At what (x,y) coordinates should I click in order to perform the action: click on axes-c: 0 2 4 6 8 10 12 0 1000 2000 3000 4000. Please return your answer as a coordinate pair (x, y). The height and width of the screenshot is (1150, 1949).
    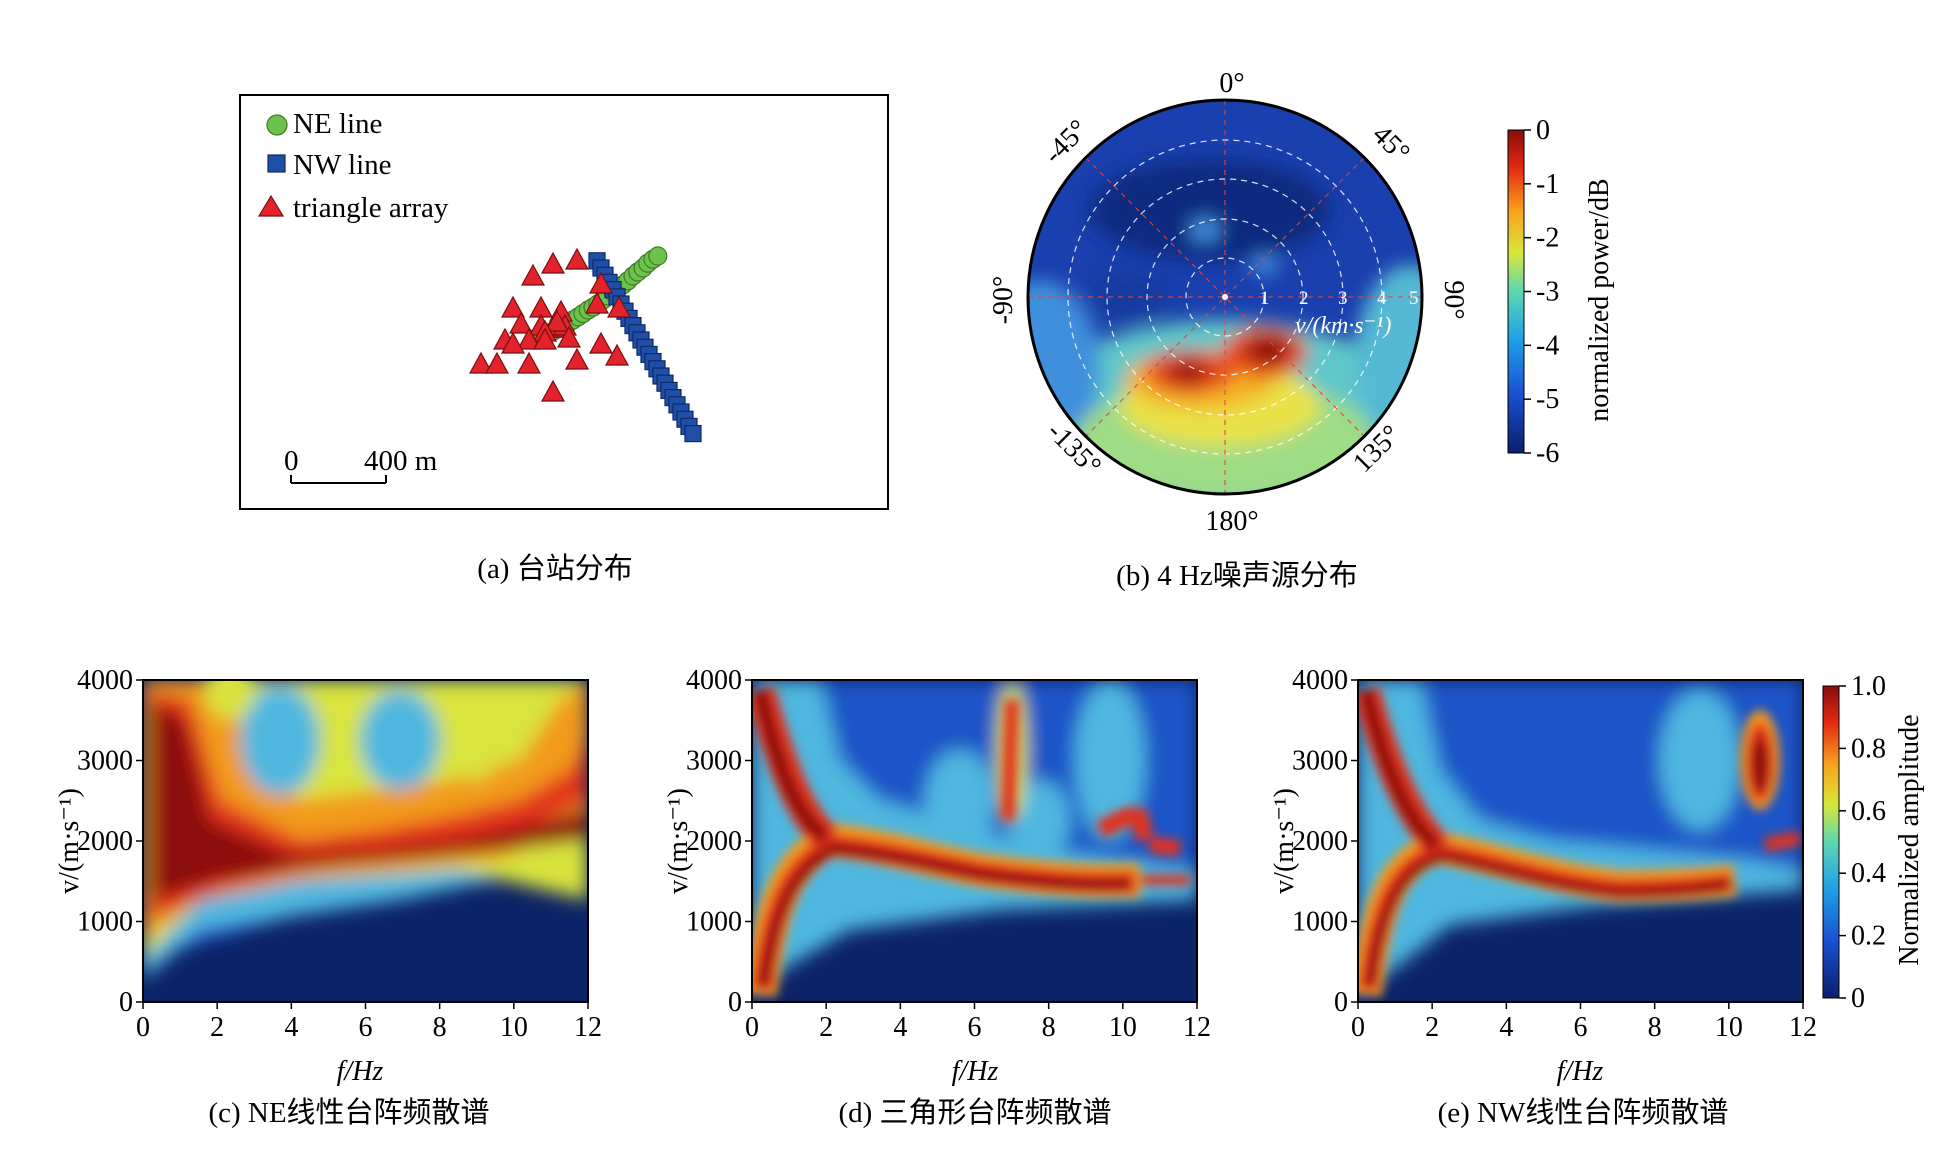
    Looking at the image, I should click on (339, 854).